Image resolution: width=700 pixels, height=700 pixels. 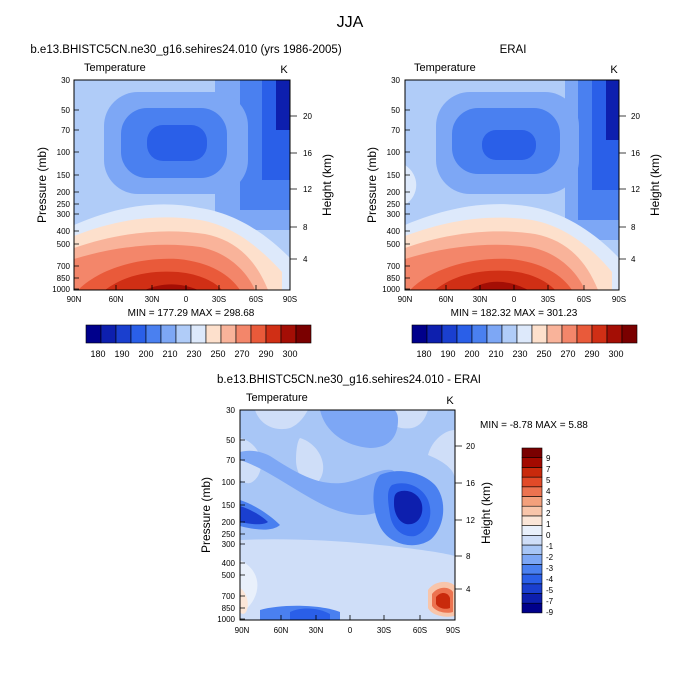 I want to click on panel-model-x-ticks: 90N 60N 30N 0 30S 60S 90S, so click(x=182, y=294).